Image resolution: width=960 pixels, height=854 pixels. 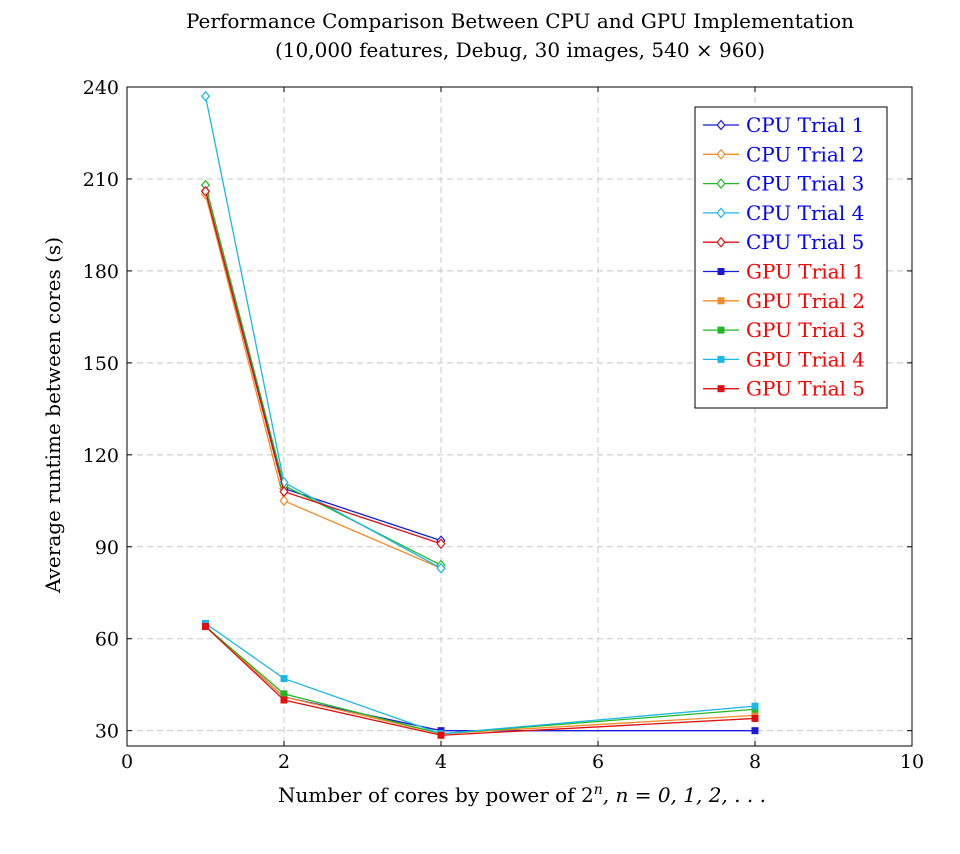 I want to click on y-axis-label: Average runtime between cores (s), so click(x=53, y=415).